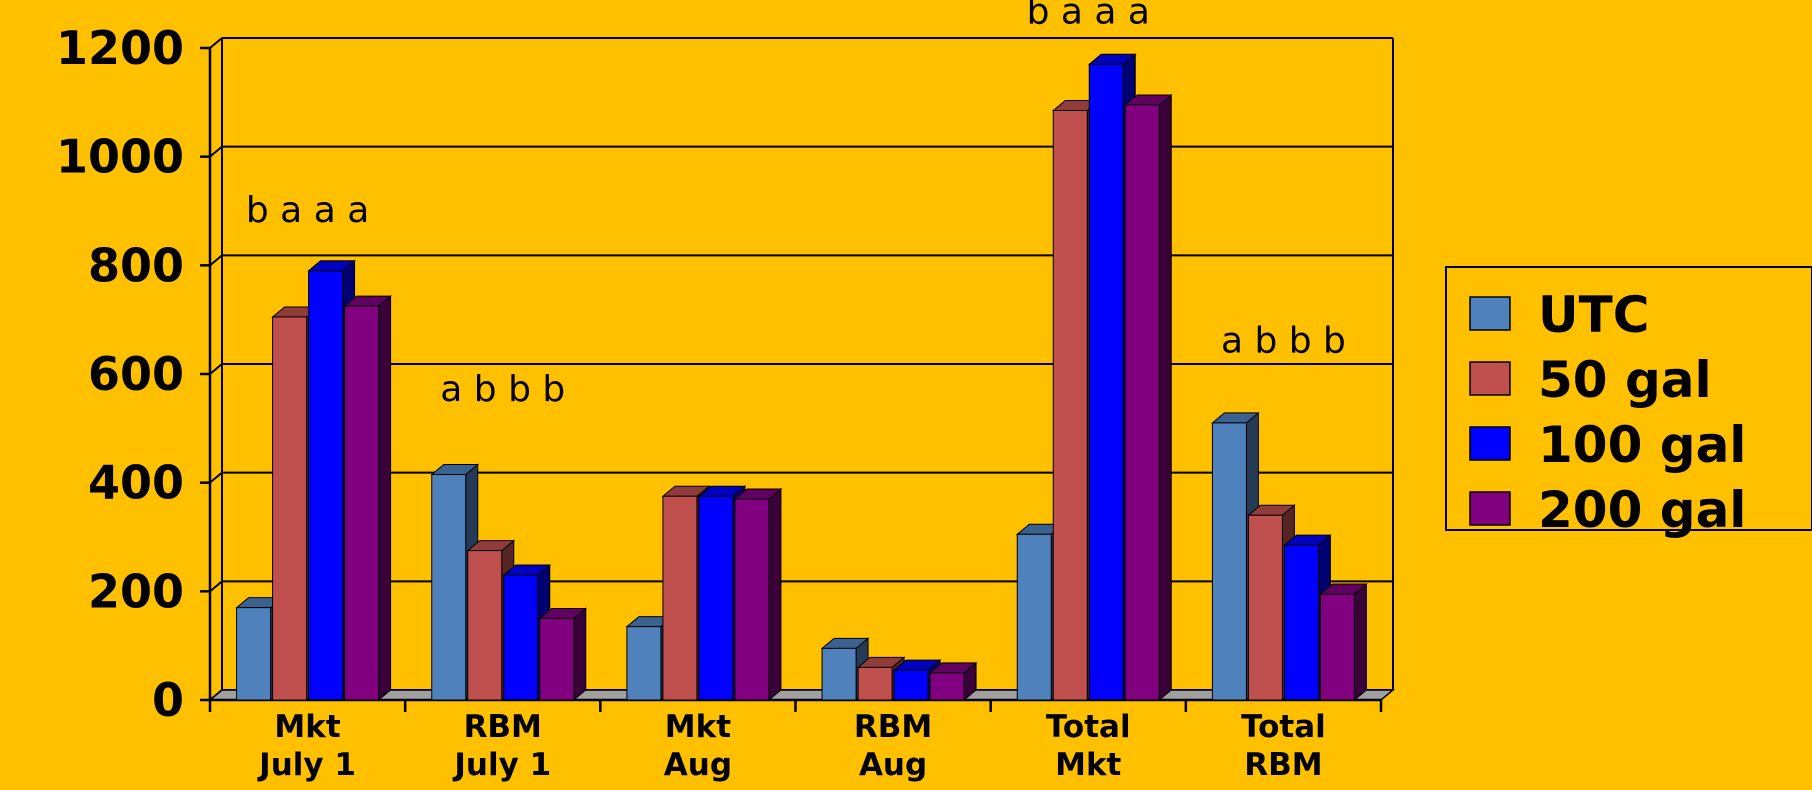  Describe the element at coordinates (136, 483) in the screenshot. I see `y-tick-label: 400` at that location.